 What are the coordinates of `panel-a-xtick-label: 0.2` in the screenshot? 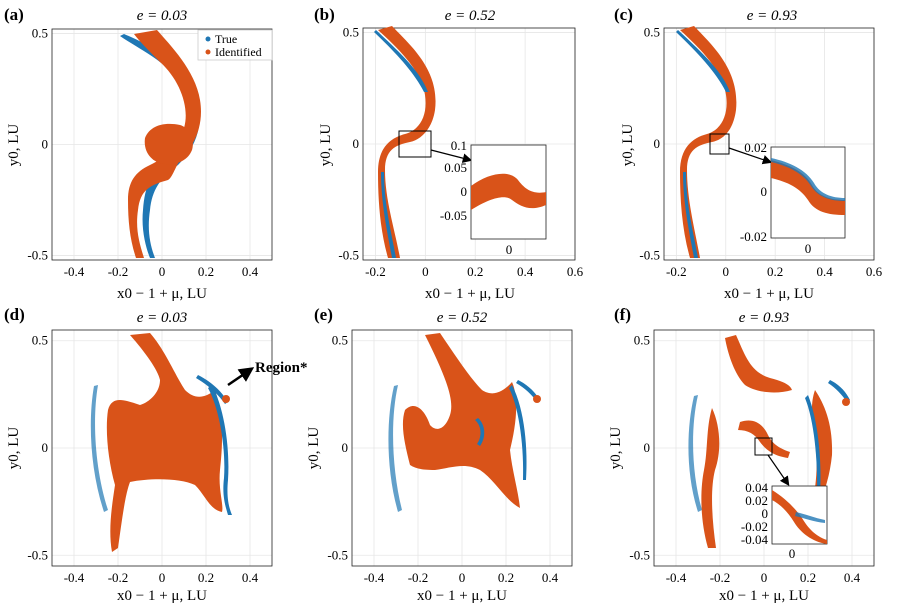 It's located at (206, 271).